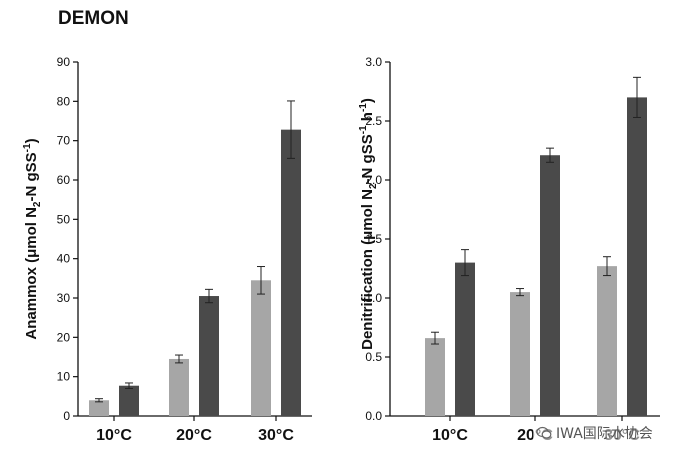 The width and height of the screenshot is (689, 461). Describe the element at coordinates (64, 62) in the screenshot. I see `y-tick-label: 90` at that location.